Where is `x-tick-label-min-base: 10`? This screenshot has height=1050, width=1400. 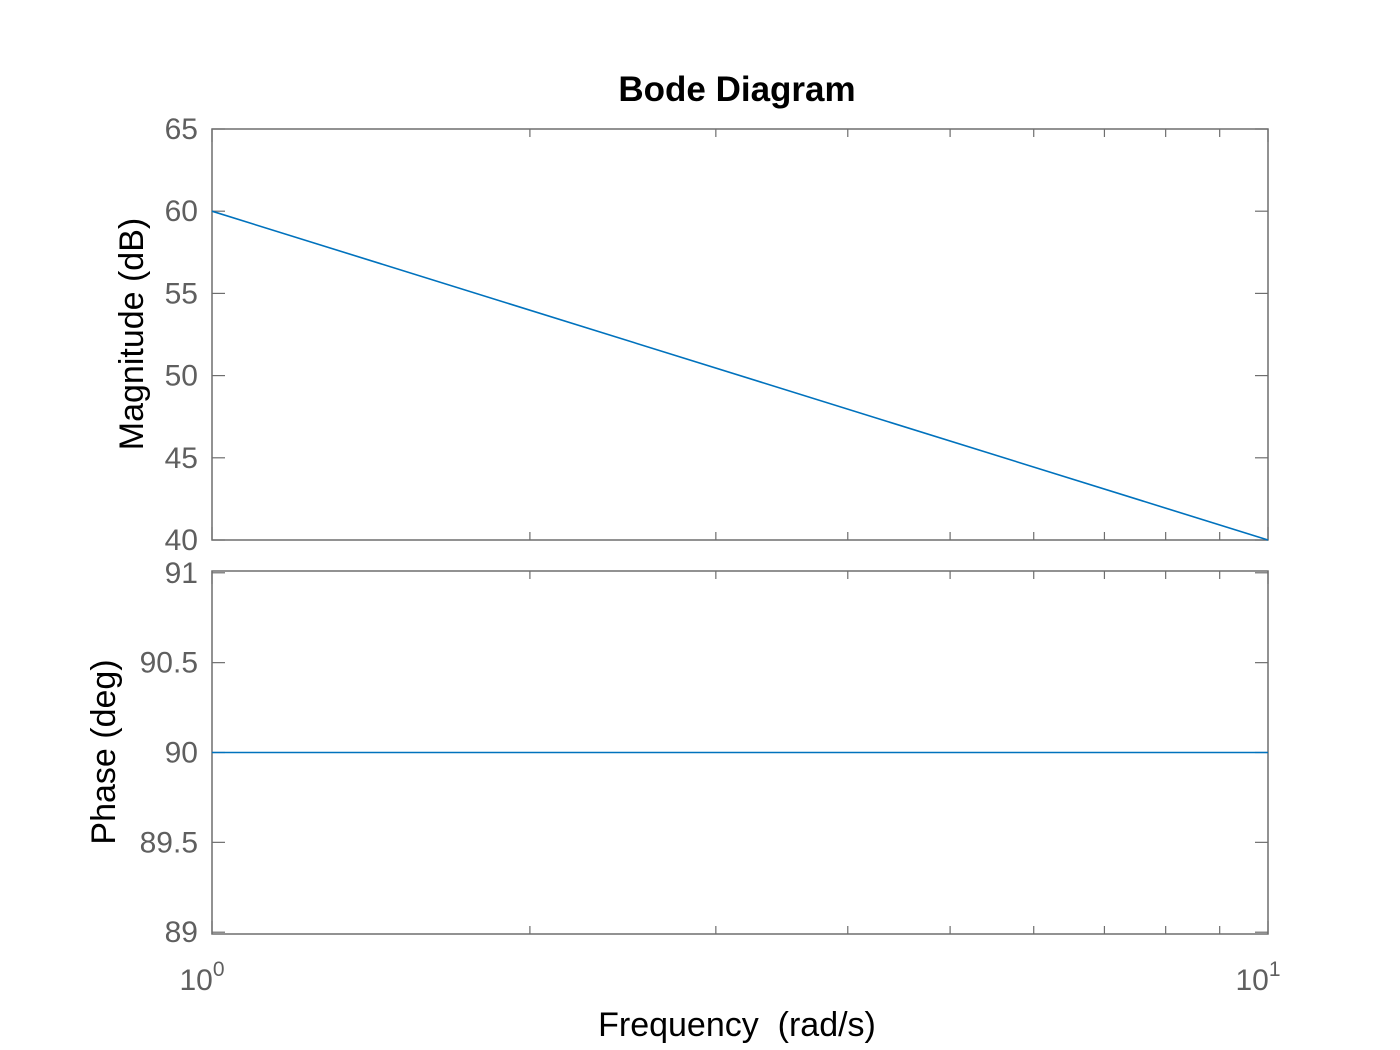 x-tick-label-min-base: 10 is located at coordinates (195, 980).